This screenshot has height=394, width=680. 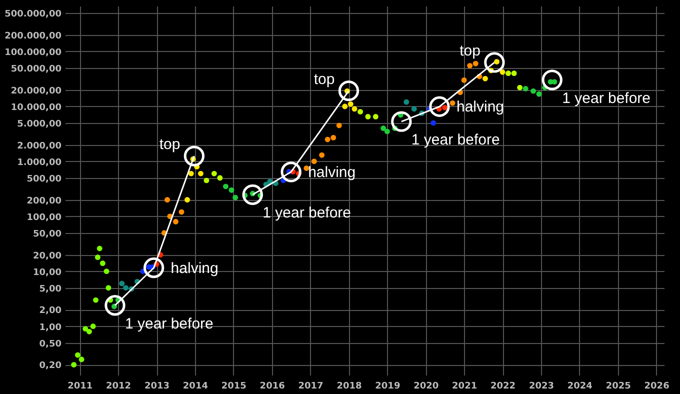 What do you see at coordinates (47, 256) in the screenshot?
I see `y-tick-label: 20,00` at bounding box center [47, 256].